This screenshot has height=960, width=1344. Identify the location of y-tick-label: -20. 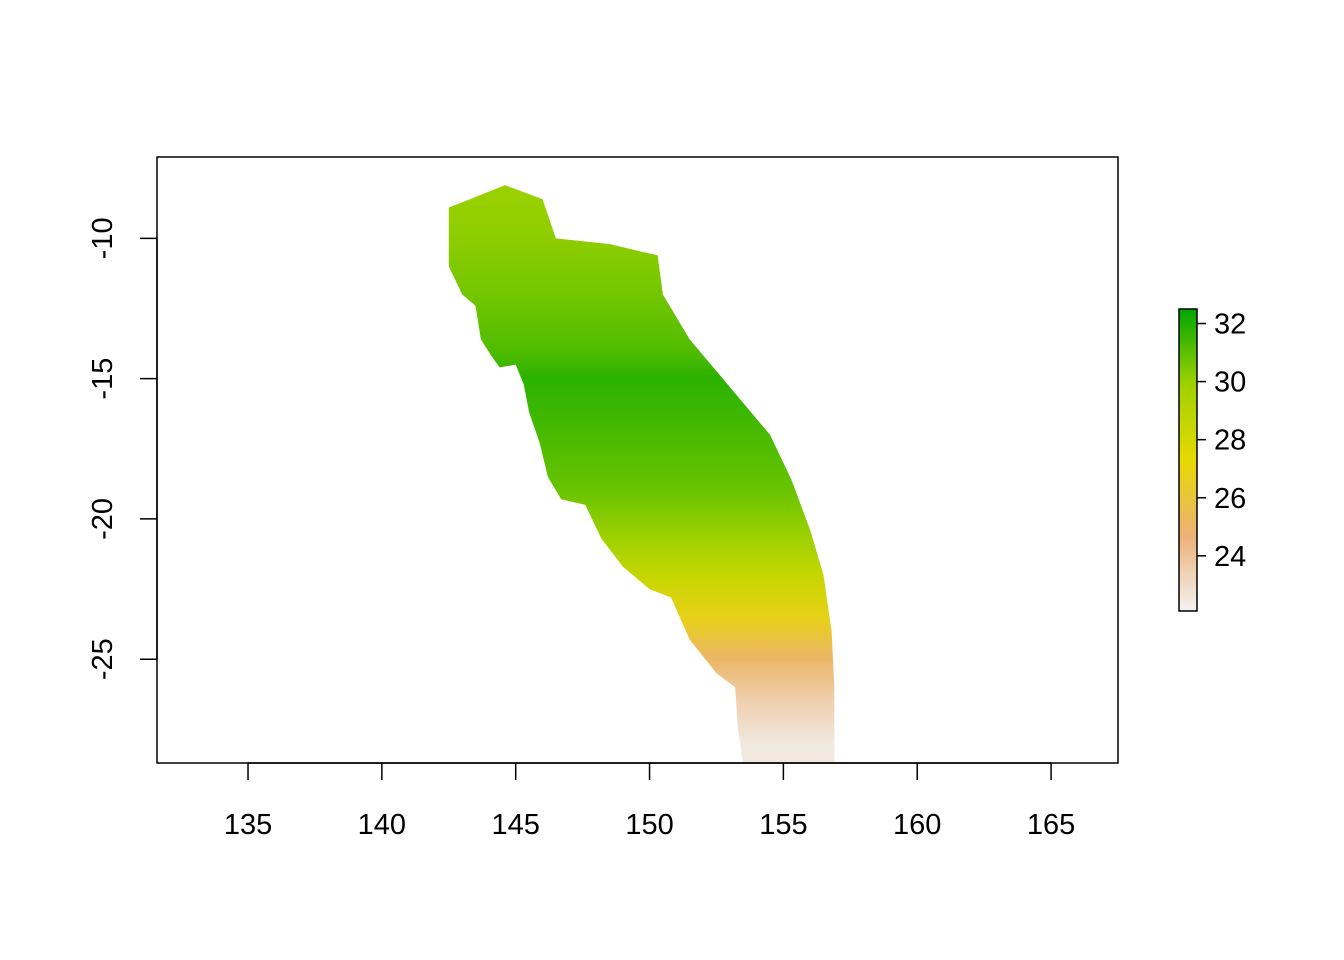
(103, 519).